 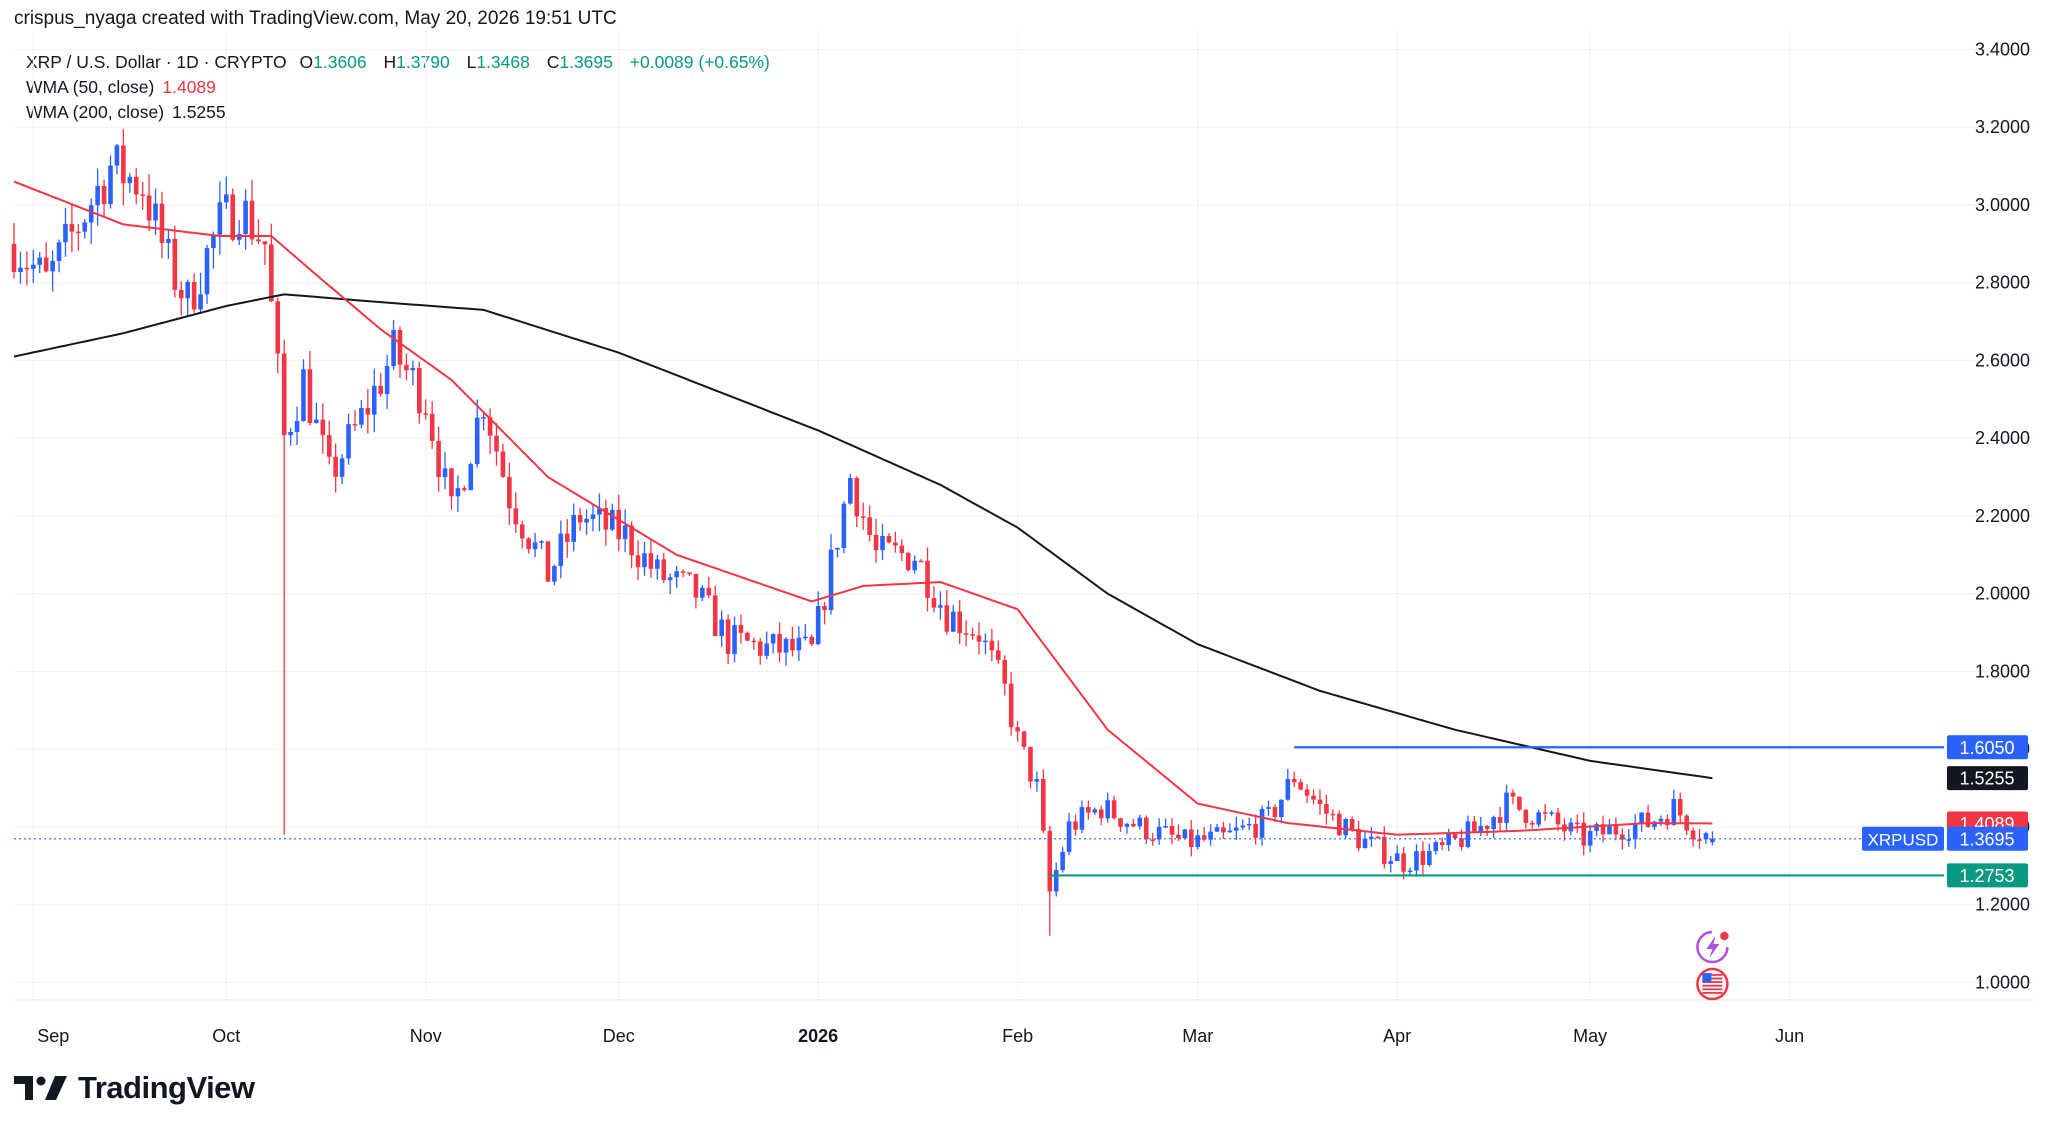 I want to click on legend-close-label: C, so click(x=553, y=62).